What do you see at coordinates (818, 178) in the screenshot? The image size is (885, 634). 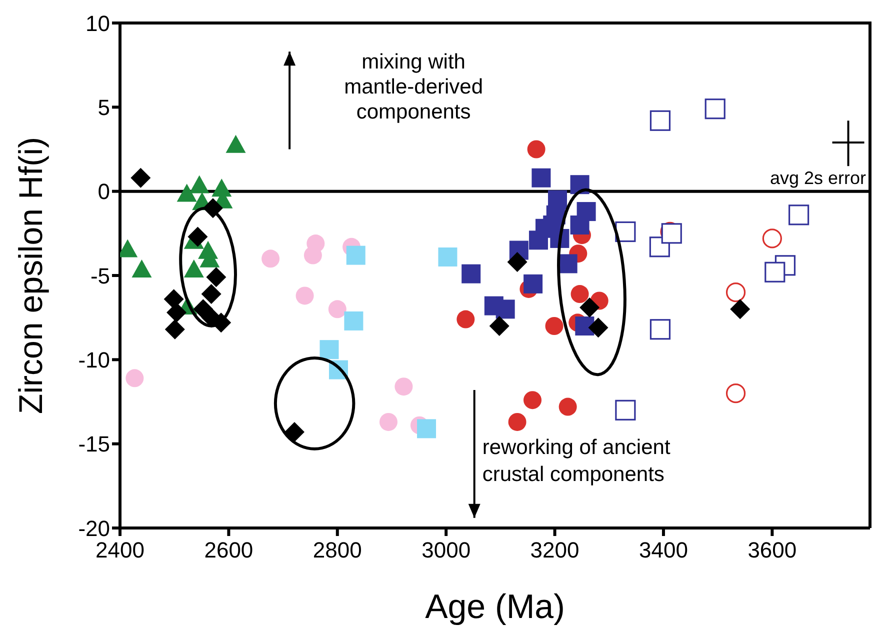 I see `annotation: avg 2s error` at bounding box center [818, 178].